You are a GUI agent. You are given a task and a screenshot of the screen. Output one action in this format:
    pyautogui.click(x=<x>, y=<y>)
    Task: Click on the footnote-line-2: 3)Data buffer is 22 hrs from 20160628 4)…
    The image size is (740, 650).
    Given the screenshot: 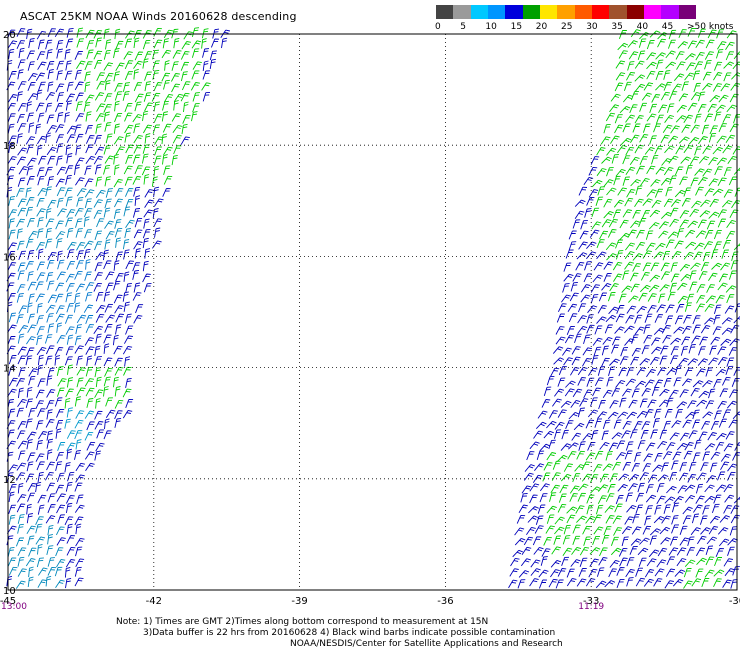 What is the action you would take?
    pyautogui.click(x=349, y=633)
    